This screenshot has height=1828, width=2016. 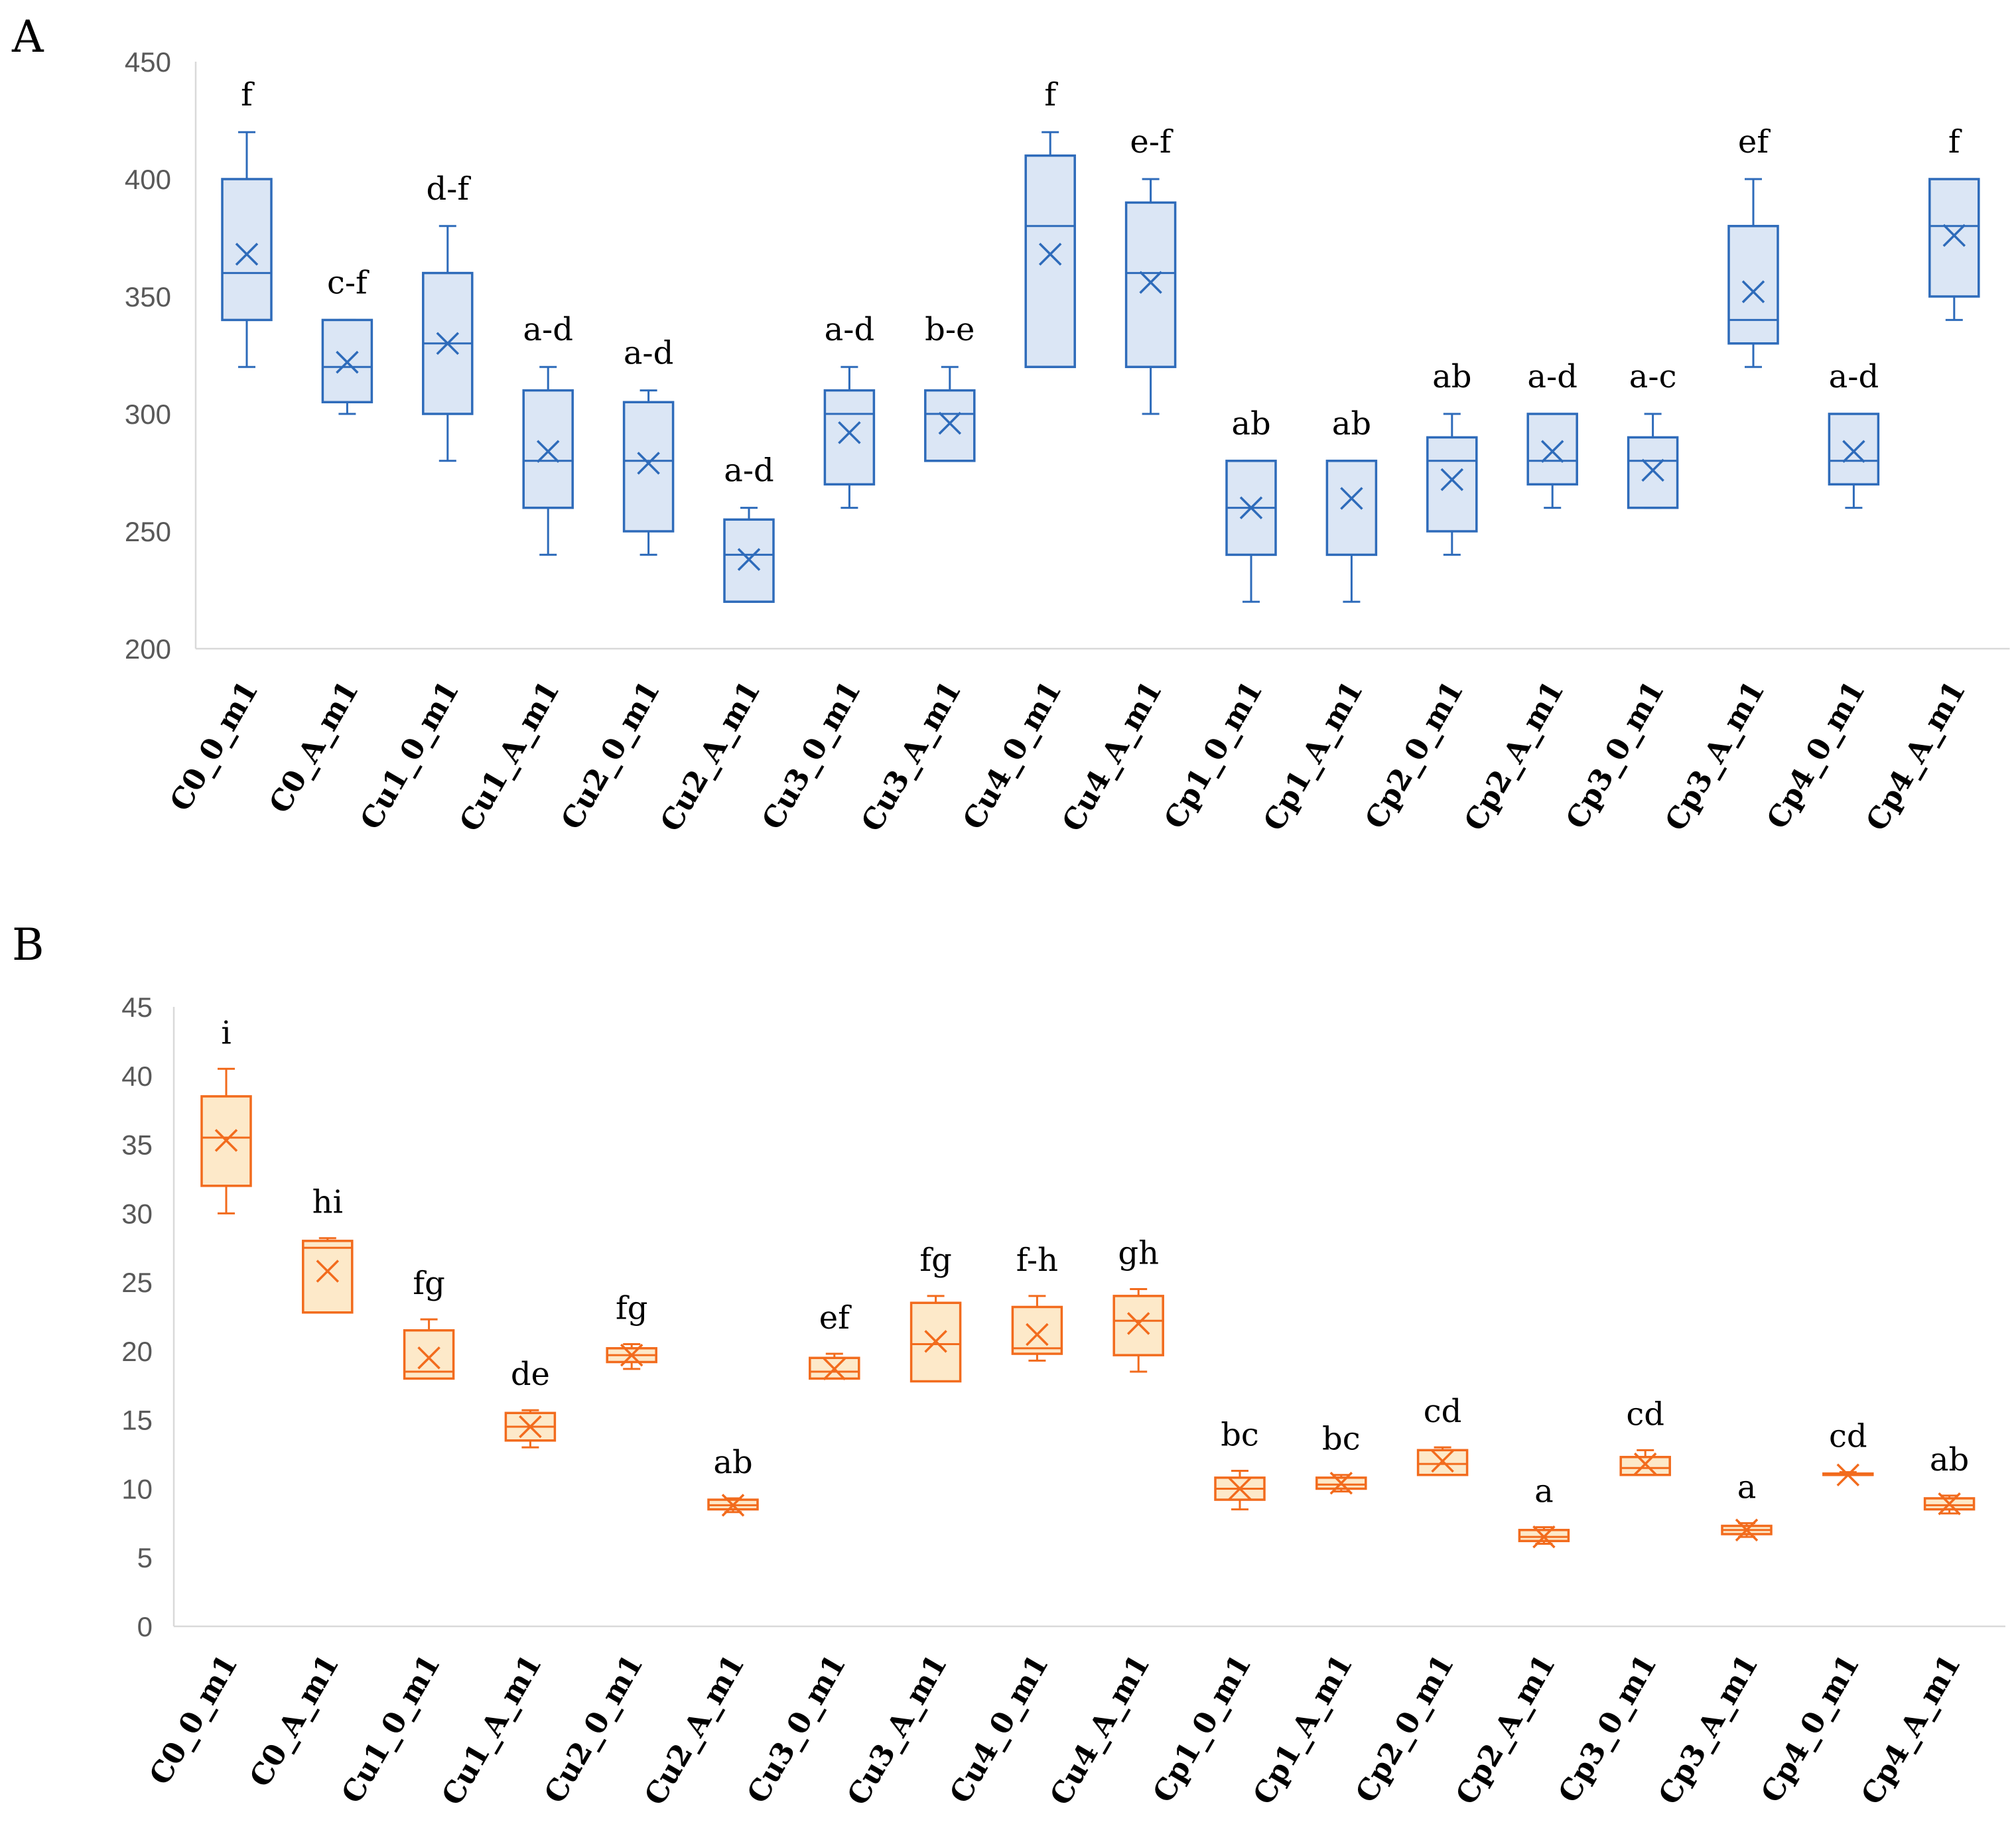 I want to click on x-tick-label: C0_0_m1, so click(x=194, y=1720).